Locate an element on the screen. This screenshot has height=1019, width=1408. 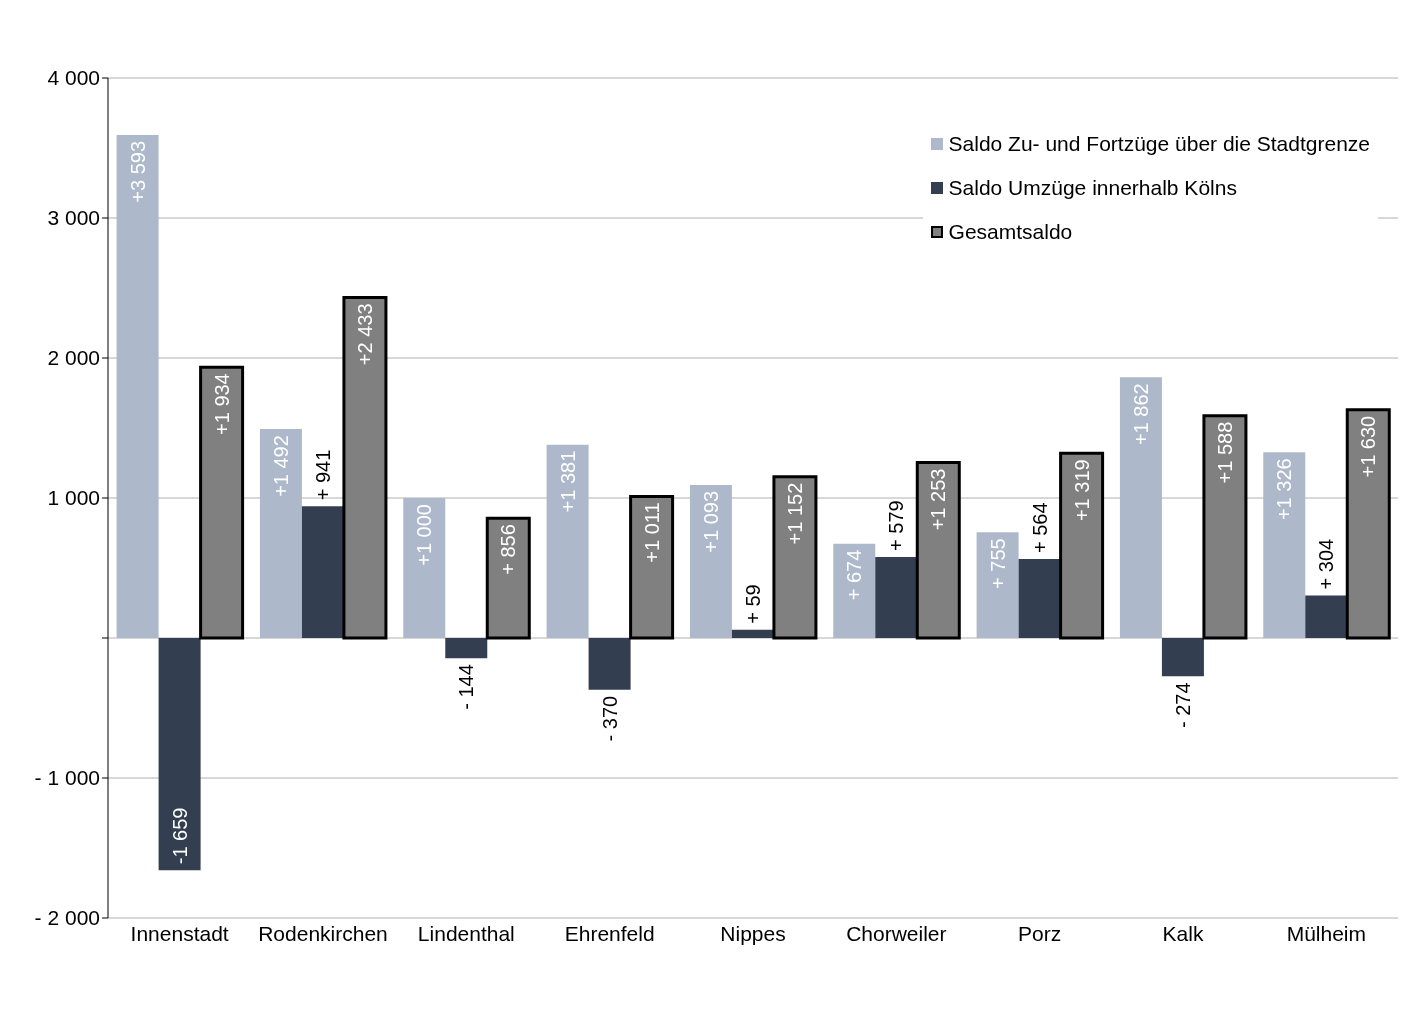
data-label: +1 862 is located at coordinates (1140, 414).